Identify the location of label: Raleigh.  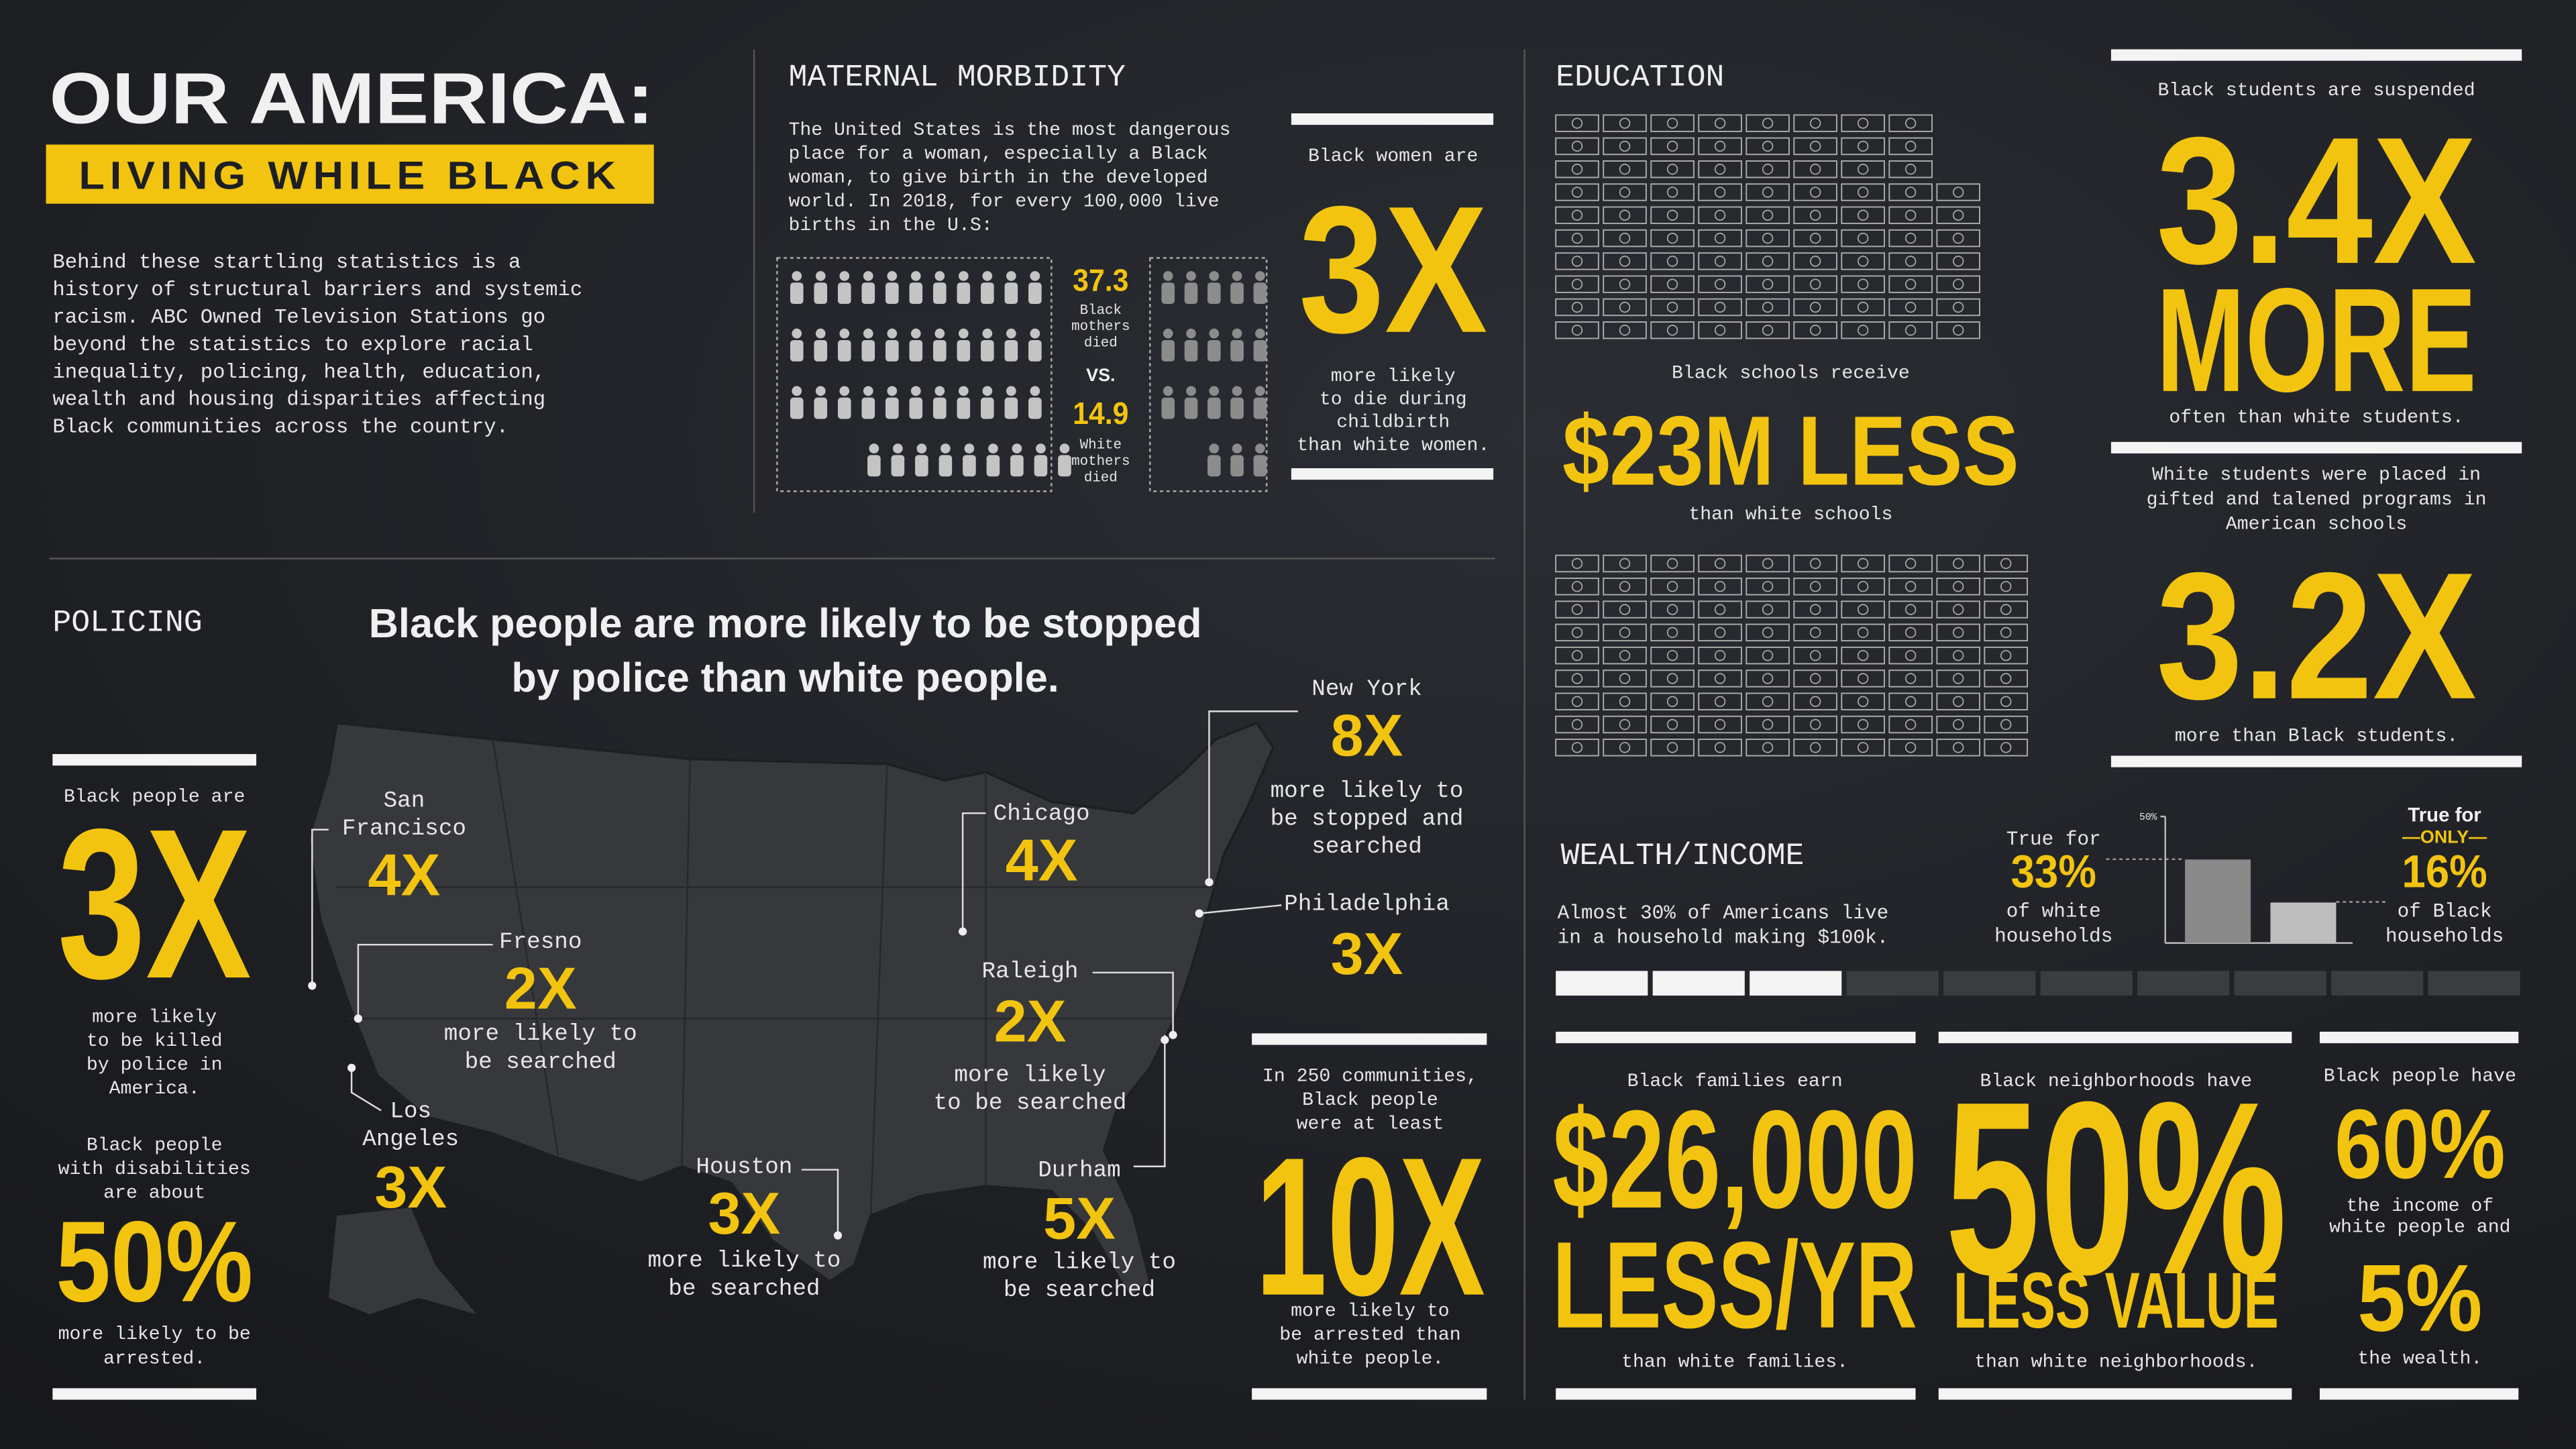
(1030, 972).